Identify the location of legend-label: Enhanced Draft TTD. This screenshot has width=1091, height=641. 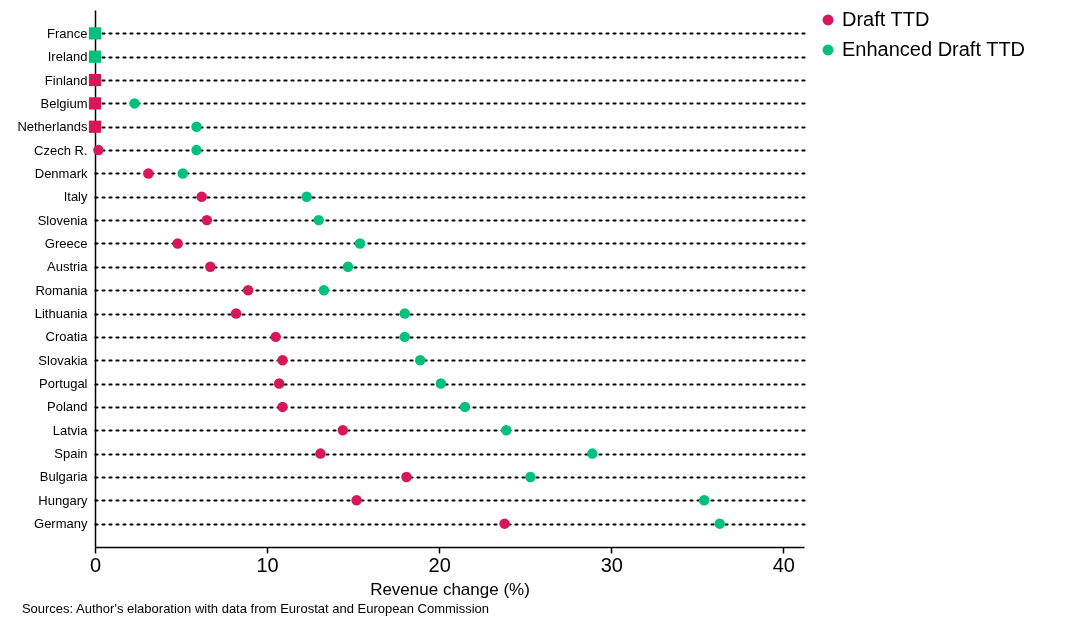
(934, 49).